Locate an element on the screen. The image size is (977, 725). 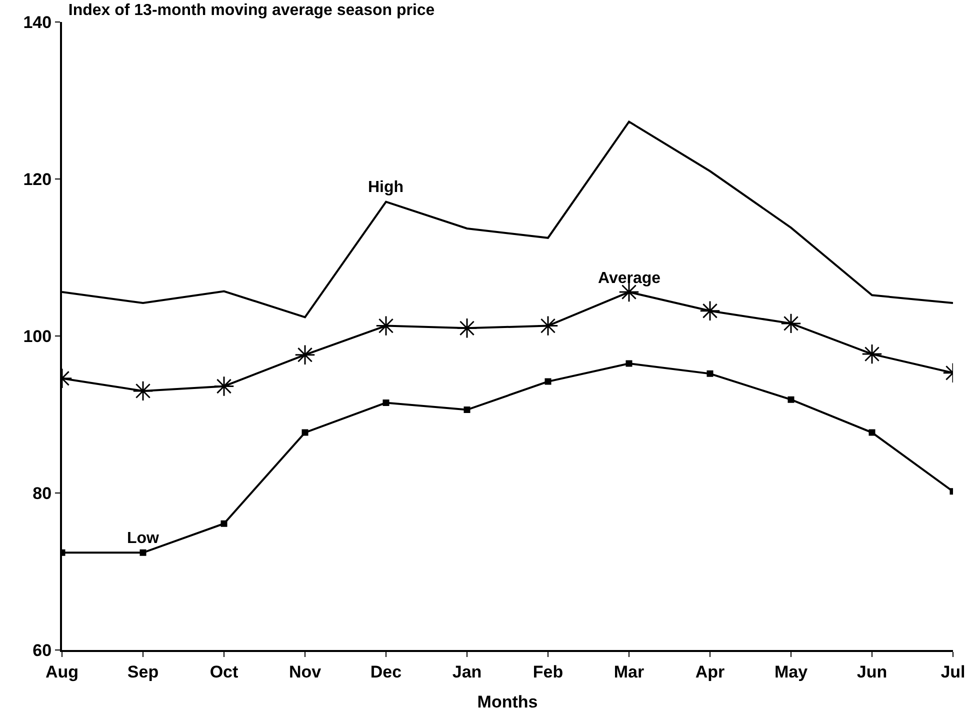
x-tick-label: Oct is located at coordinates (224, 672).